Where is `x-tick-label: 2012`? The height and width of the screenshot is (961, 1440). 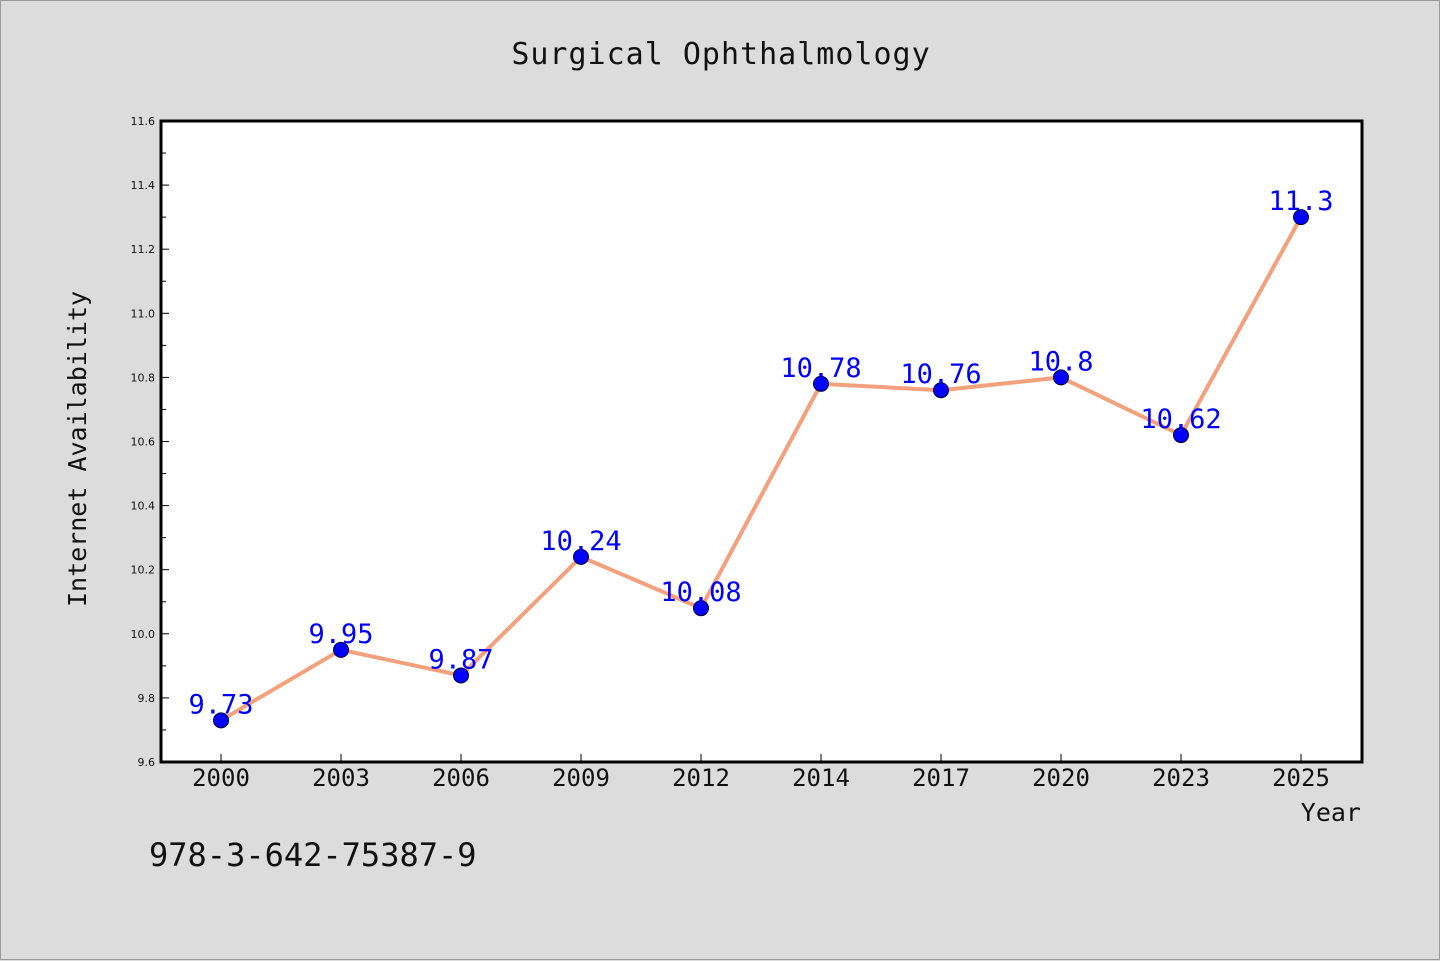 x-tick-label: 2012 is located at coordinates (701, 778).